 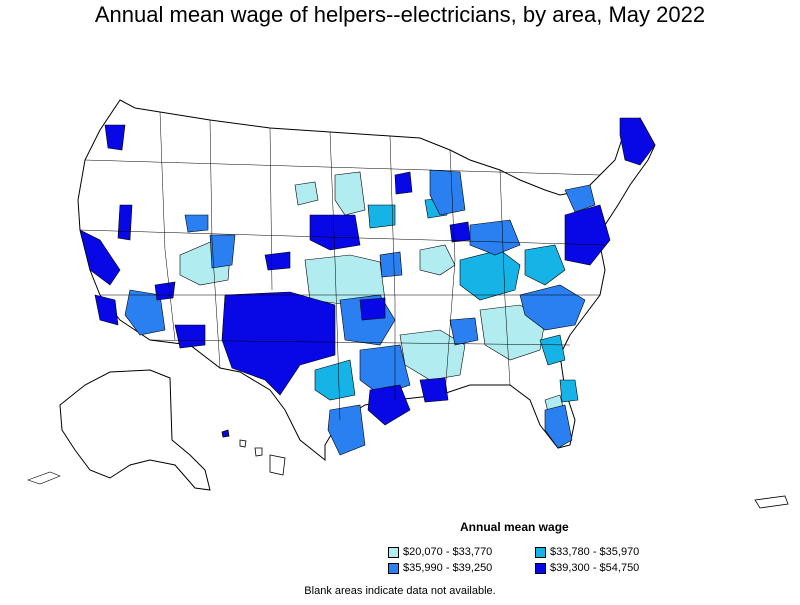 What do you see at coordinates (400, 591) in the screenshot?
I see `blank-areas-note: Blank areas indicate data not available.` at bounding box center [400, 591].